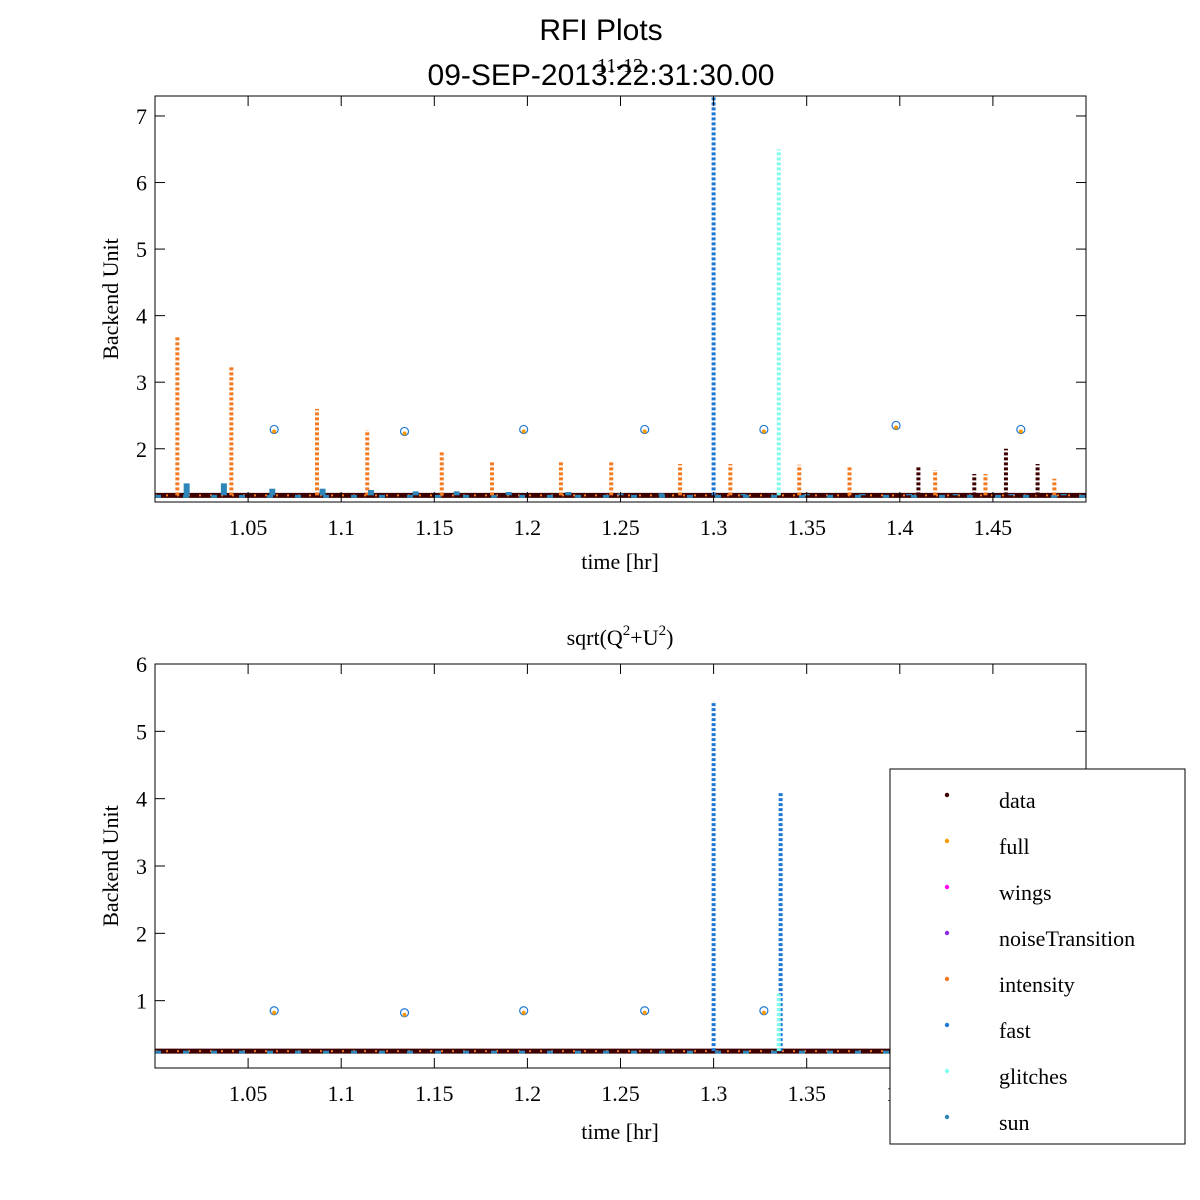  What do you see at coordinates (1017, 800) in the screenshot?
I see `legend-label: data` at bounding box center [1017, 800].